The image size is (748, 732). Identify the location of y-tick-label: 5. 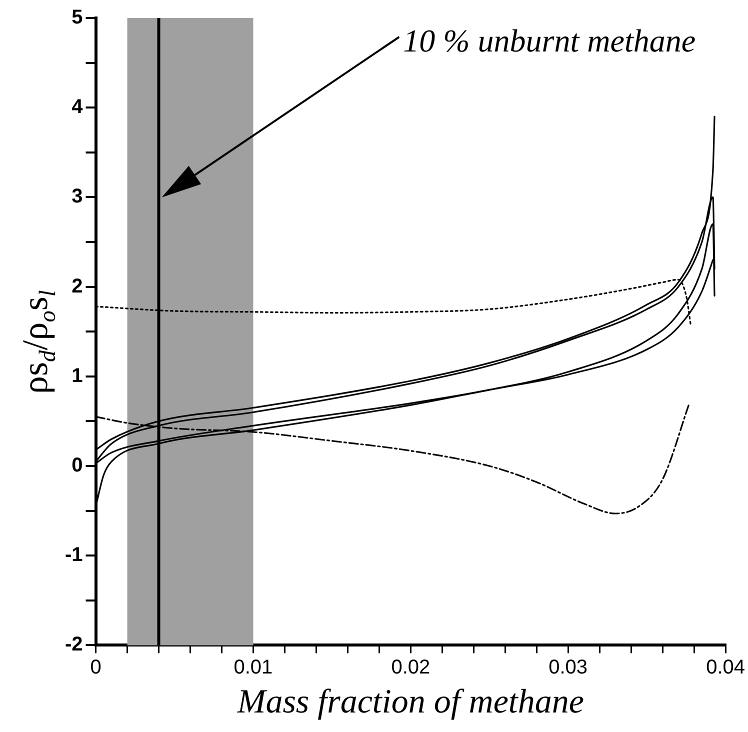
(77, 17).